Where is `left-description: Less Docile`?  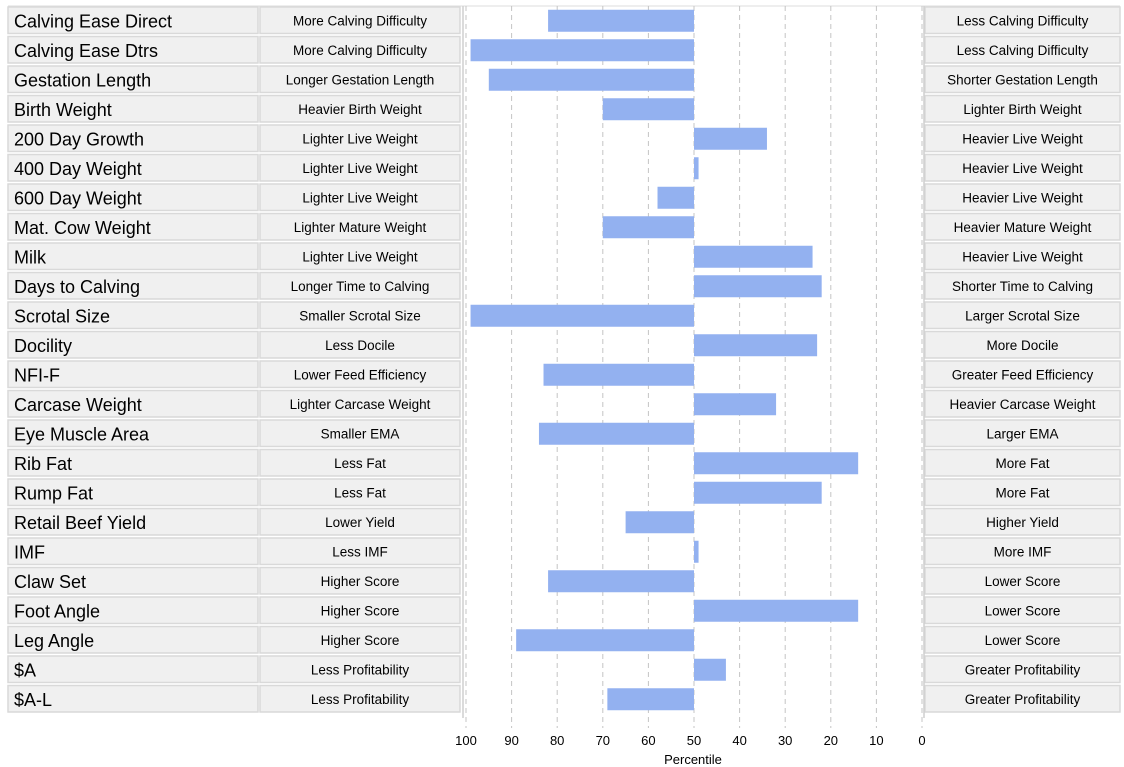 left-description: Less Docile is located at coordinates (360, 345).